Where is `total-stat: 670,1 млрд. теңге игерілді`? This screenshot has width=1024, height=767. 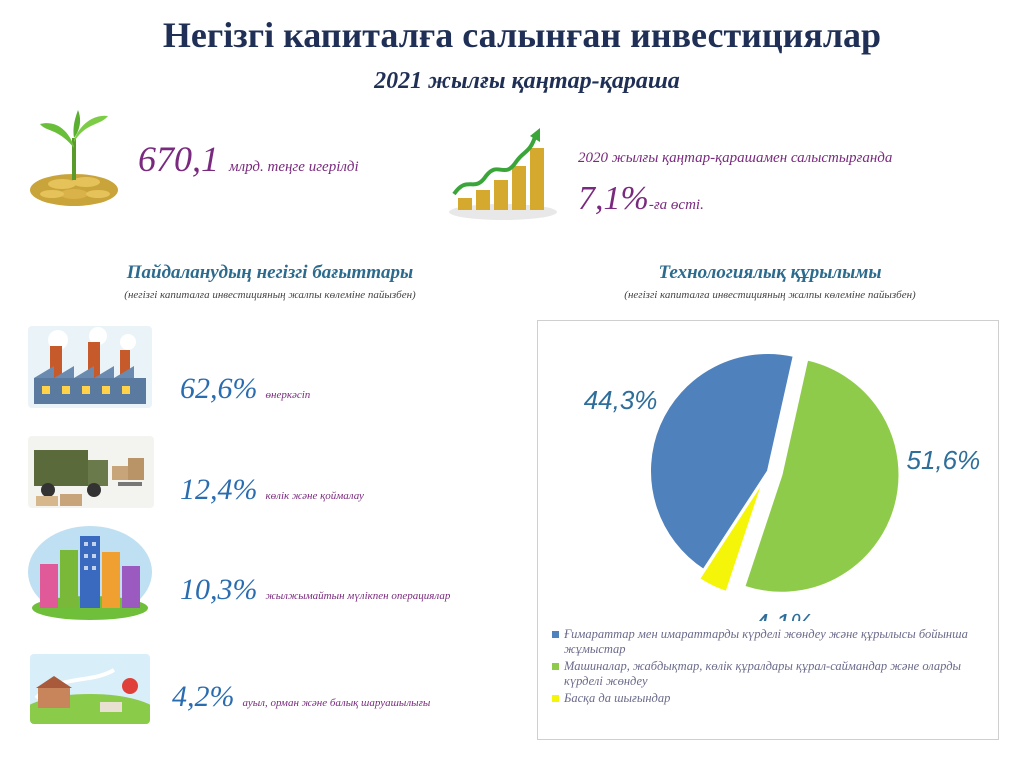 total-stat: 670,1 млрд. теңге игерілді is located at coordinates (248, 159).